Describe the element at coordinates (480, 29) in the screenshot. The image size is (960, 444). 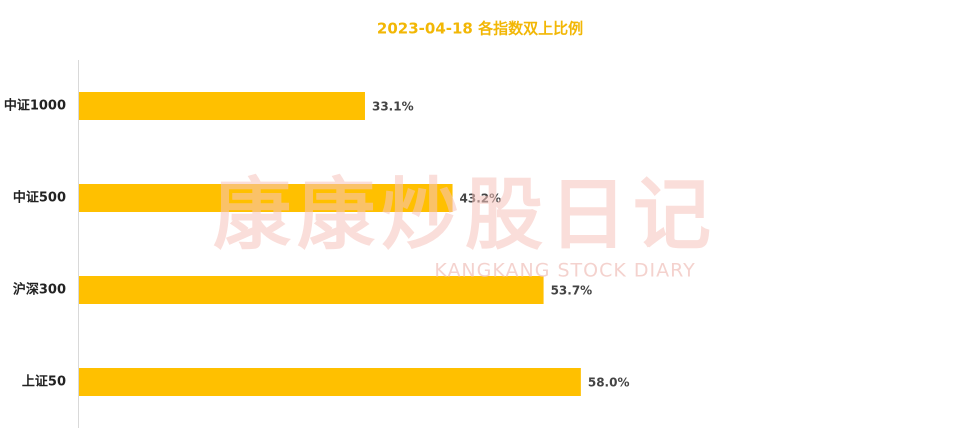
I see `chart-title: 2023-04-18 各指数双上比例` at that location.